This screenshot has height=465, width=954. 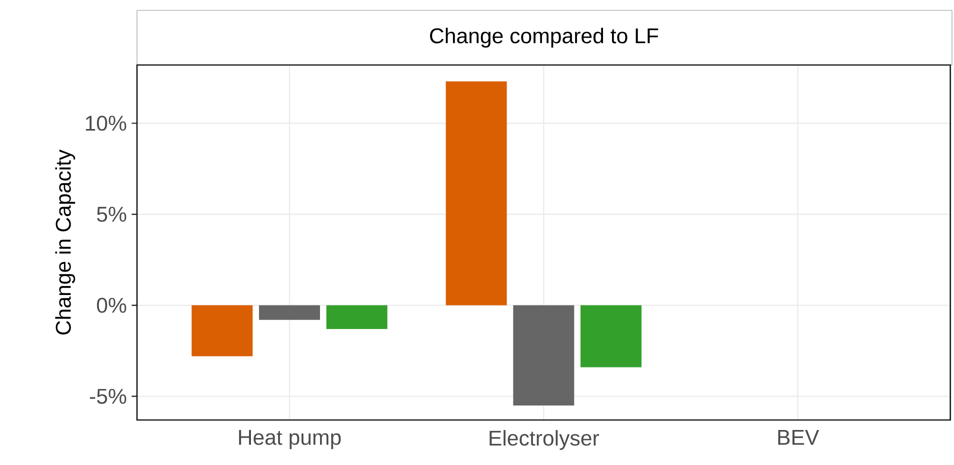 What do you see at coordinates (545, 440) in the screenshot?
I see `x-tick-label: Electrolyser` at bounding box center [545, 440].